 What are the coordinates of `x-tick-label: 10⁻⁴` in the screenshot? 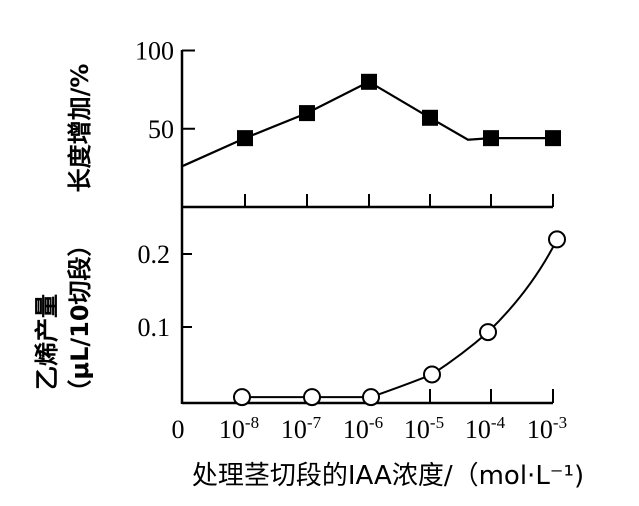 It's located at (485, 428).